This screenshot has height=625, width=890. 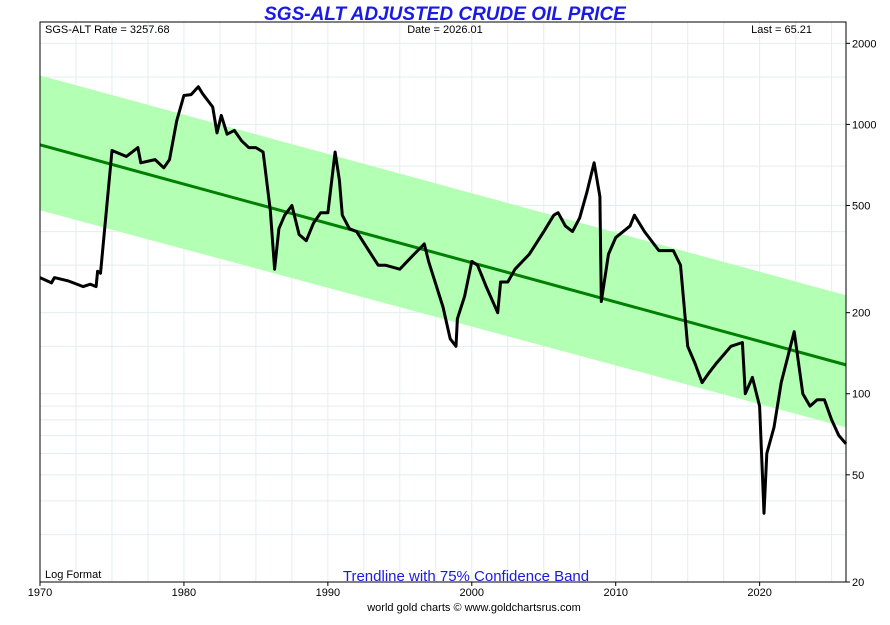 I want to click on x-tick-label: 1990, so click(x=328, y=593).